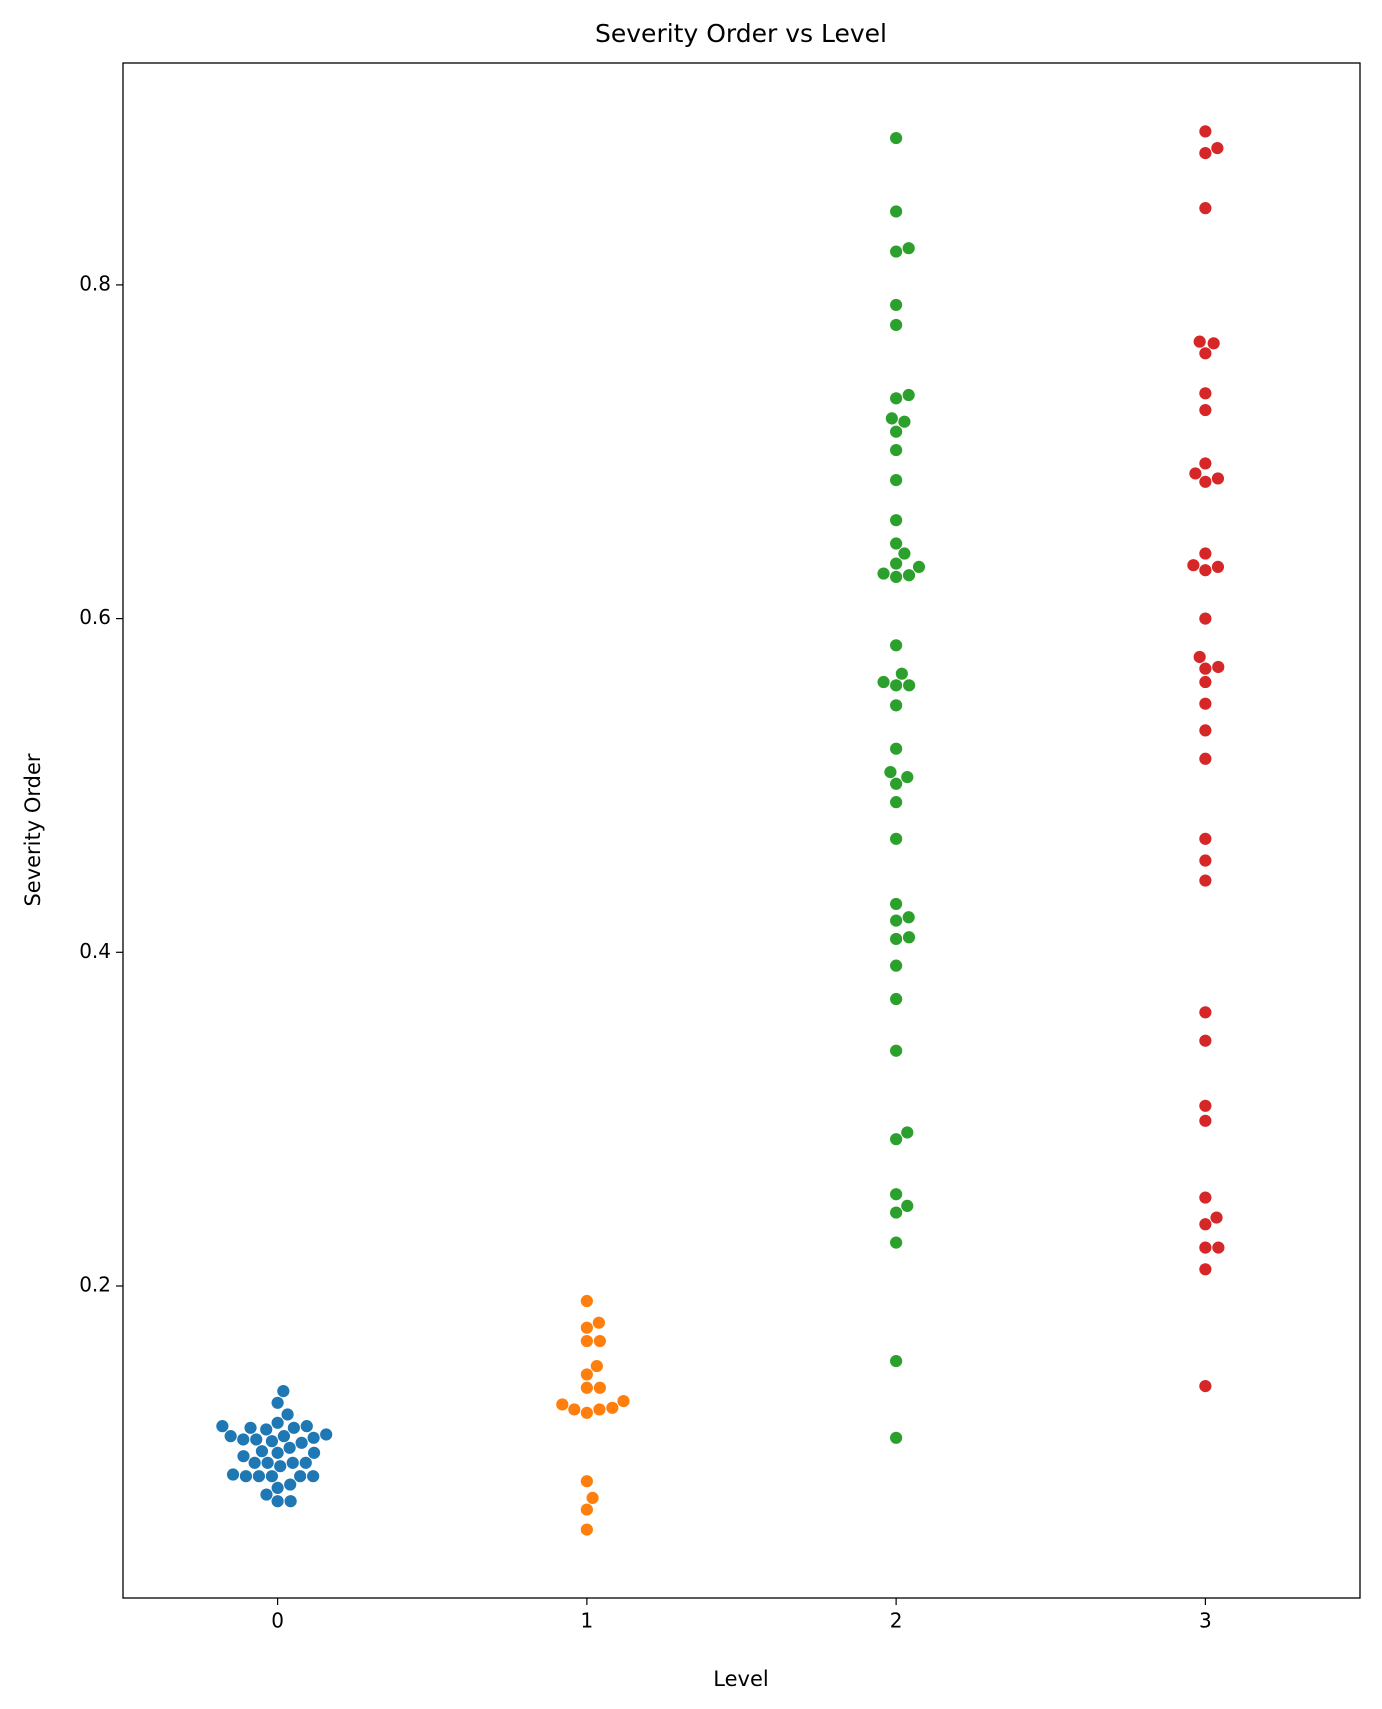 The height and width of the screenshot is (1709, 1382). I want to click on y-tick-label: 0.8, so click(95, 283).